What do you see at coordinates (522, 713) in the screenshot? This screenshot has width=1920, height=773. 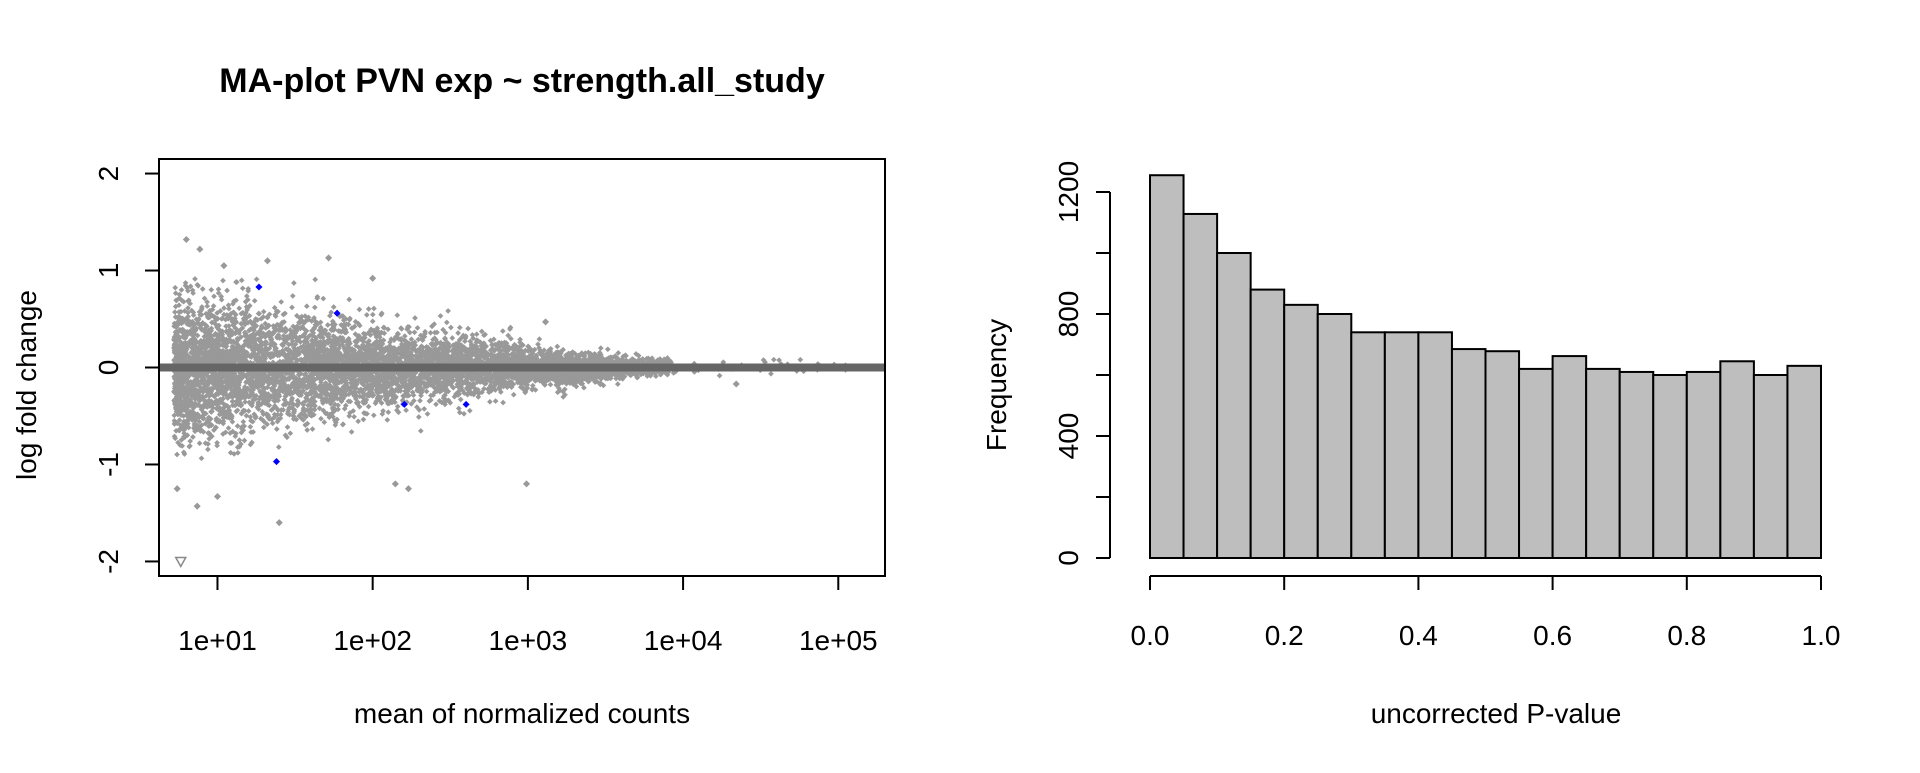 I see `ma-plot-x-axis-label: mean of normalized counts` at bounding box center [522, 713].